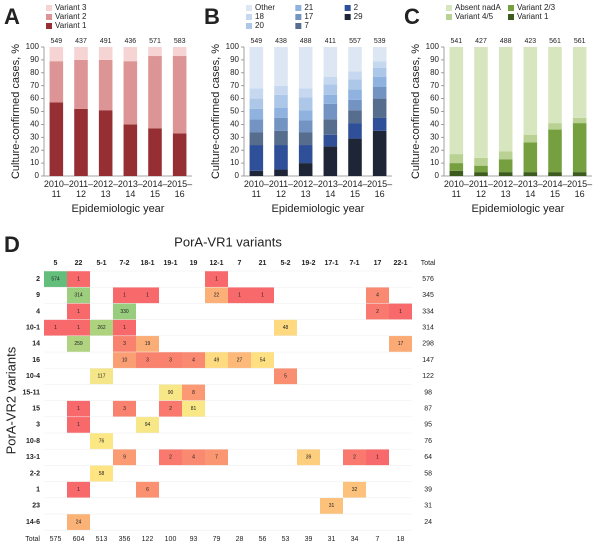 The width and height of the screenshot is (600, 550). What do you see at coordinates (428, 311) in the screenshot?
I see `row-total: 334` at bounding box center [428, 311].